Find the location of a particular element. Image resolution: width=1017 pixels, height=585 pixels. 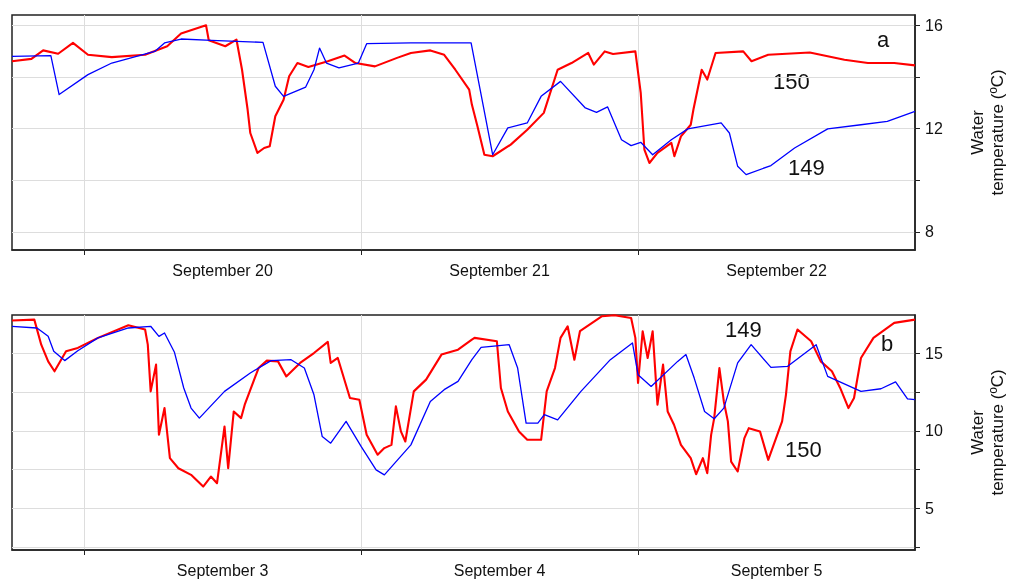

y-tick-label: 10 is located at coordinates (934, 431).